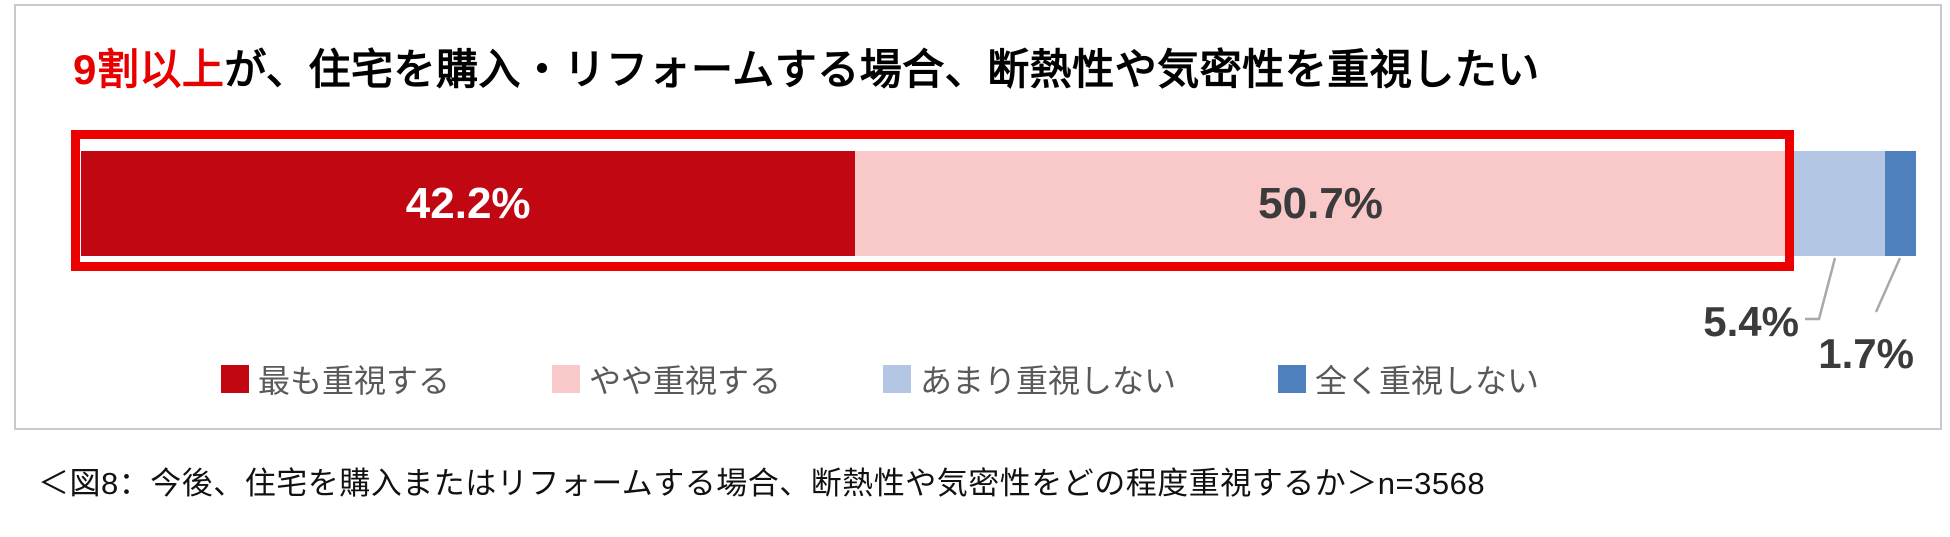 The width and height of the screenshot is (1950, 537). Describe the element at coordinates (1427, 381) in the screenshot. I see `legend-label: 全く重視しない` at that location.